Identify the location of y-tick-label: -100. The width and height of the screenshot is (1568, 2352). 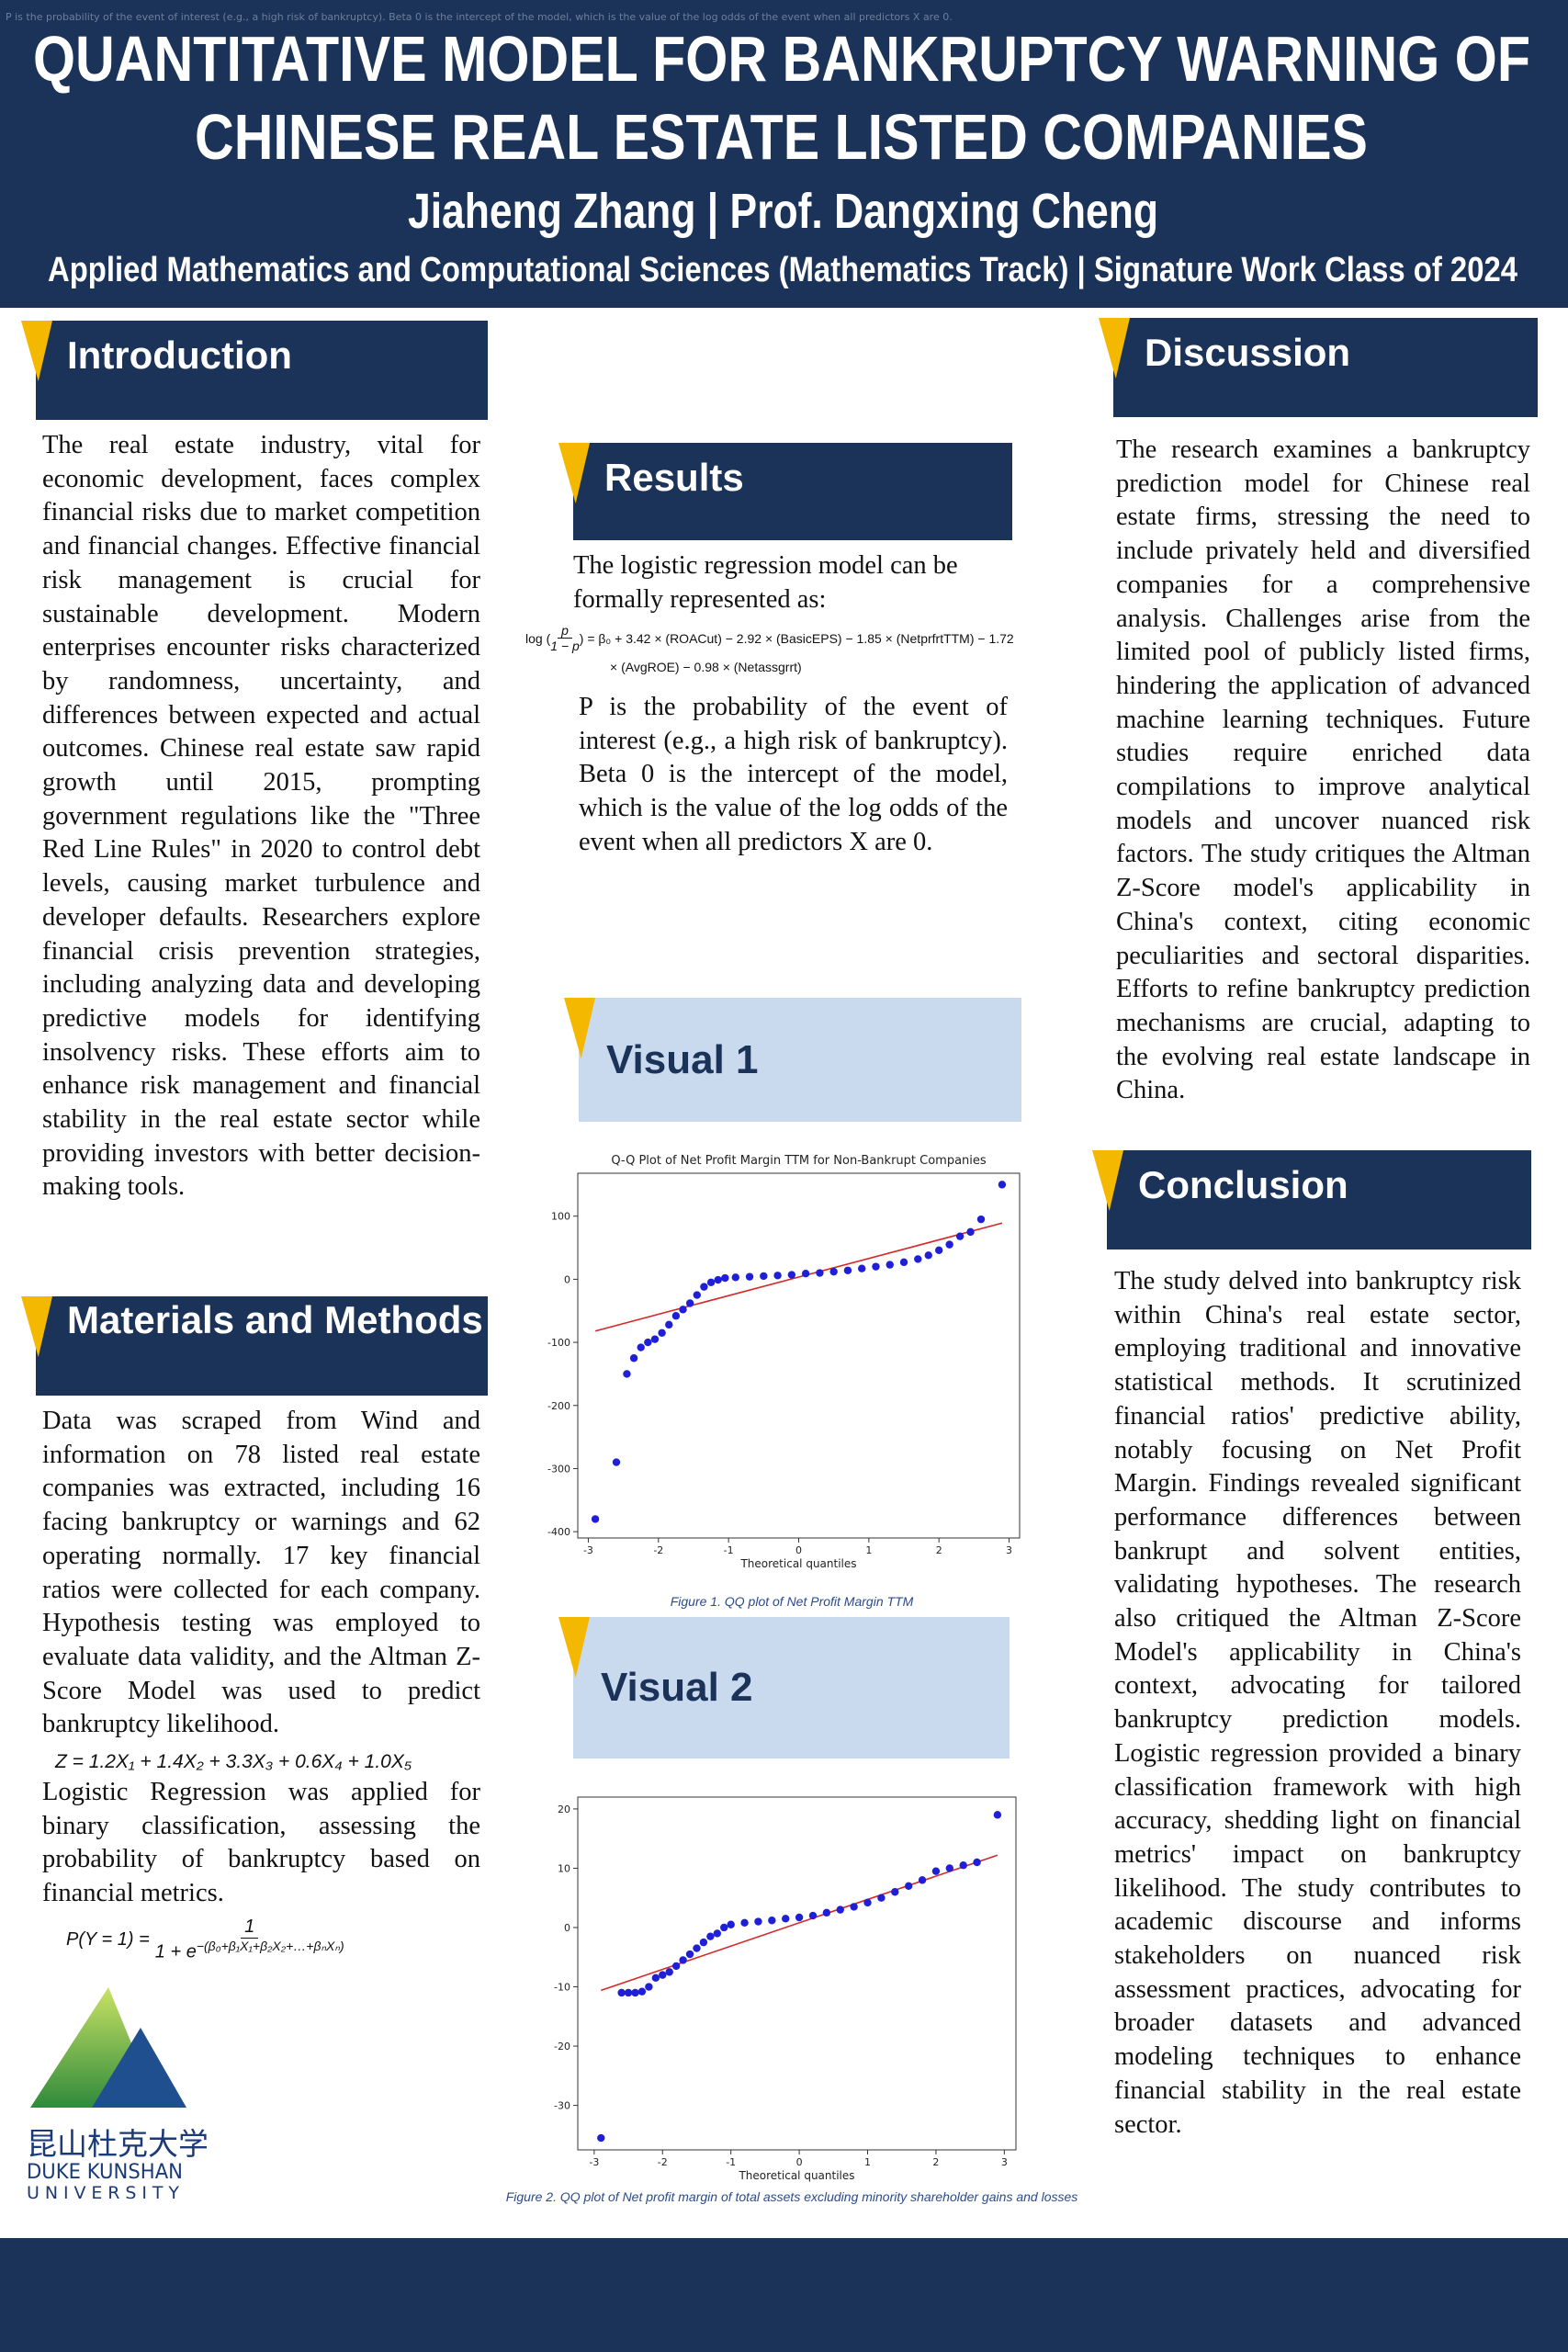
(559, 1343).